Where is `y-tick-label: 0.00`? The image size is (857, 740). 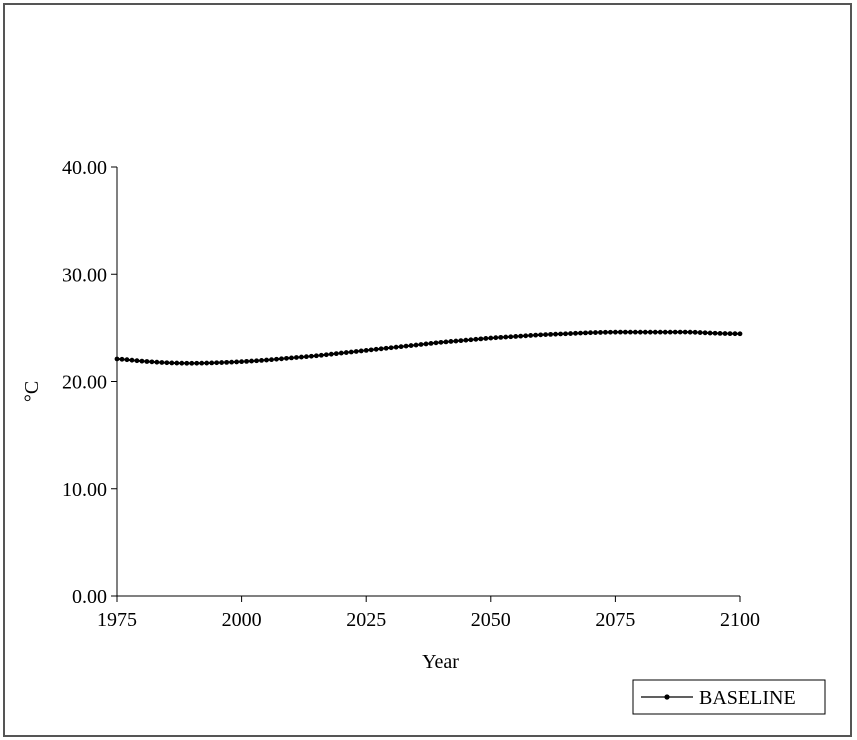 y-tick-label: 0.00 is located at coordinates (89, 597).